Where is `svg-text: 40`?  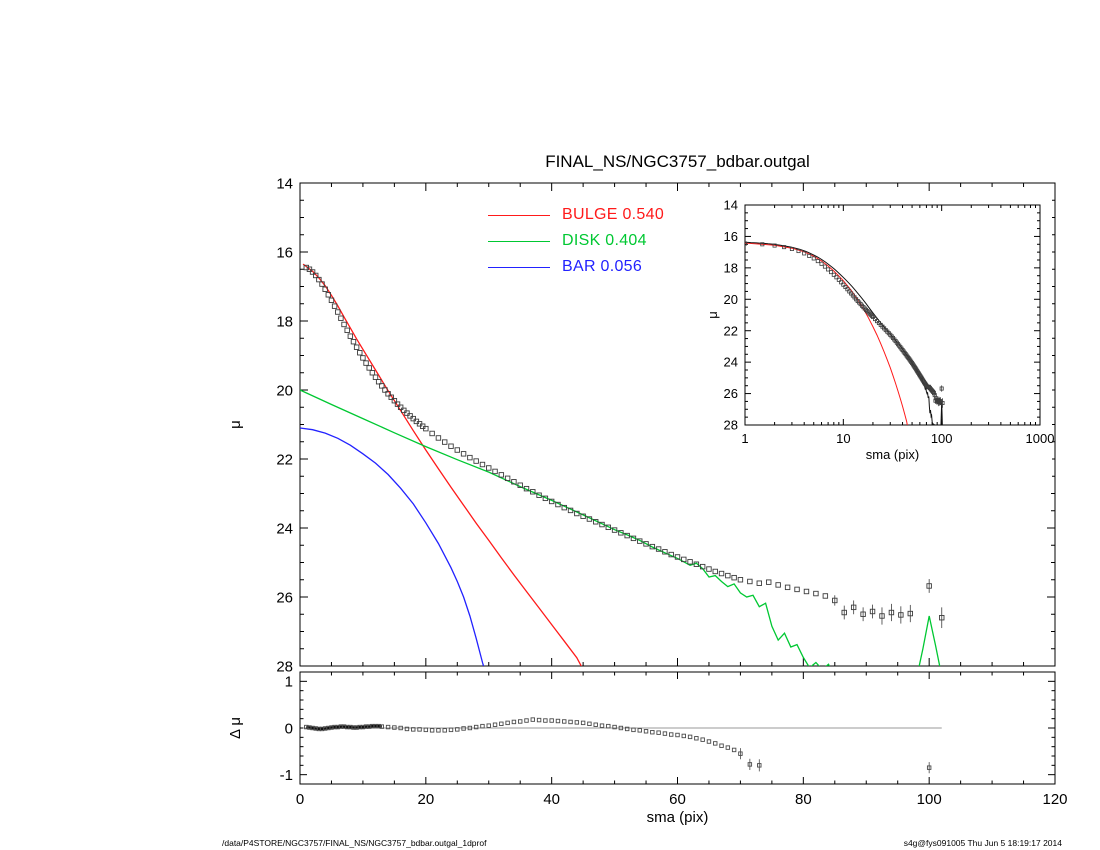 svg-text: 40 is located at coordinates (551, 799).